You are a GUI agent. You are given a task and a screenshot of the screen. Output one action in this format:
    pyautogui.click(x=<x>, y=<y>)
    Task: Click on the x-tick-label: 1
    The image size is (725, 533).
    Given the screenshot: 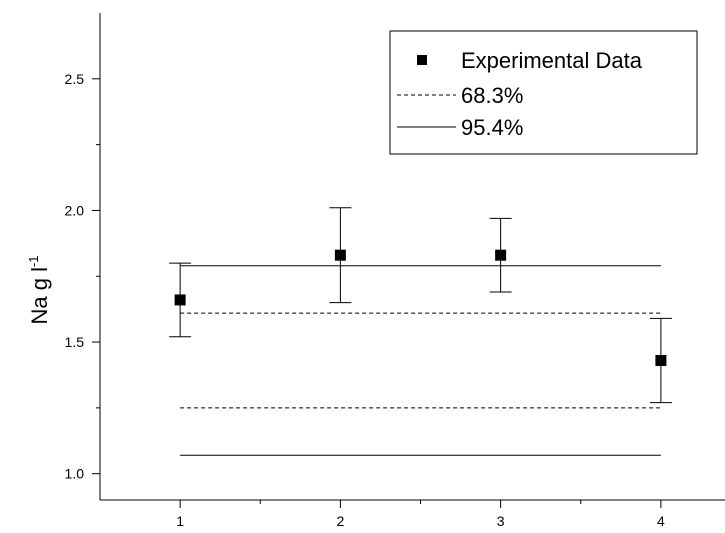 What is the action you would take?
    pyautogui.click(x=180, y=521)
    